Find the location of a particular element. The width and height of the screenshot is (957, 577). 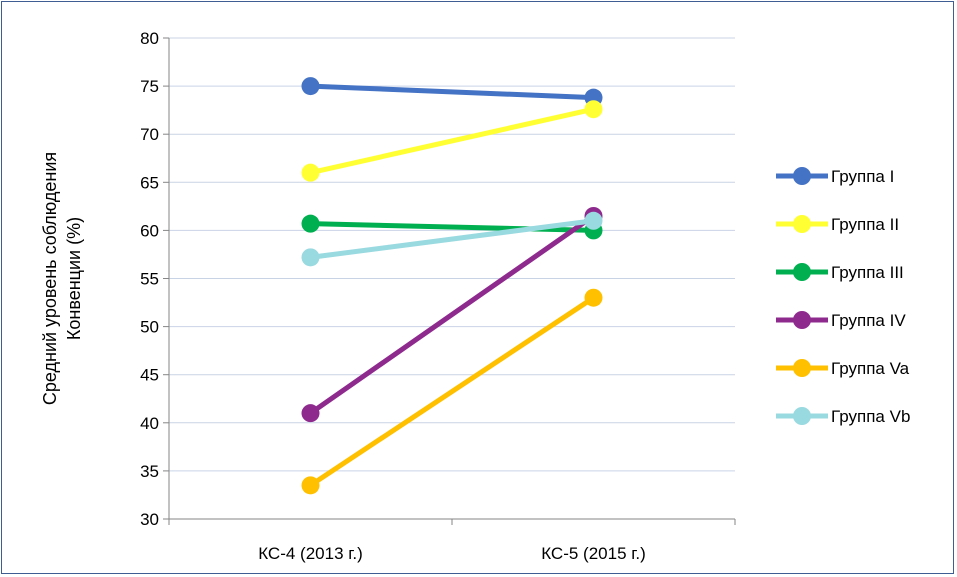

legend-item-2: Группа II is located at coordinates (837, 224).